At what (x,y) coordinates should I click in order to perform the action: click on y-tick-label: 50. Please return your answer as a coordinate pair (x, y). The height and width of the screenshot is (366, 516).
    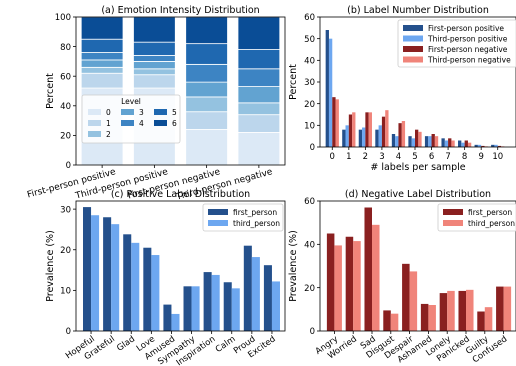
    Looking at the image, I should click on (309, 40).